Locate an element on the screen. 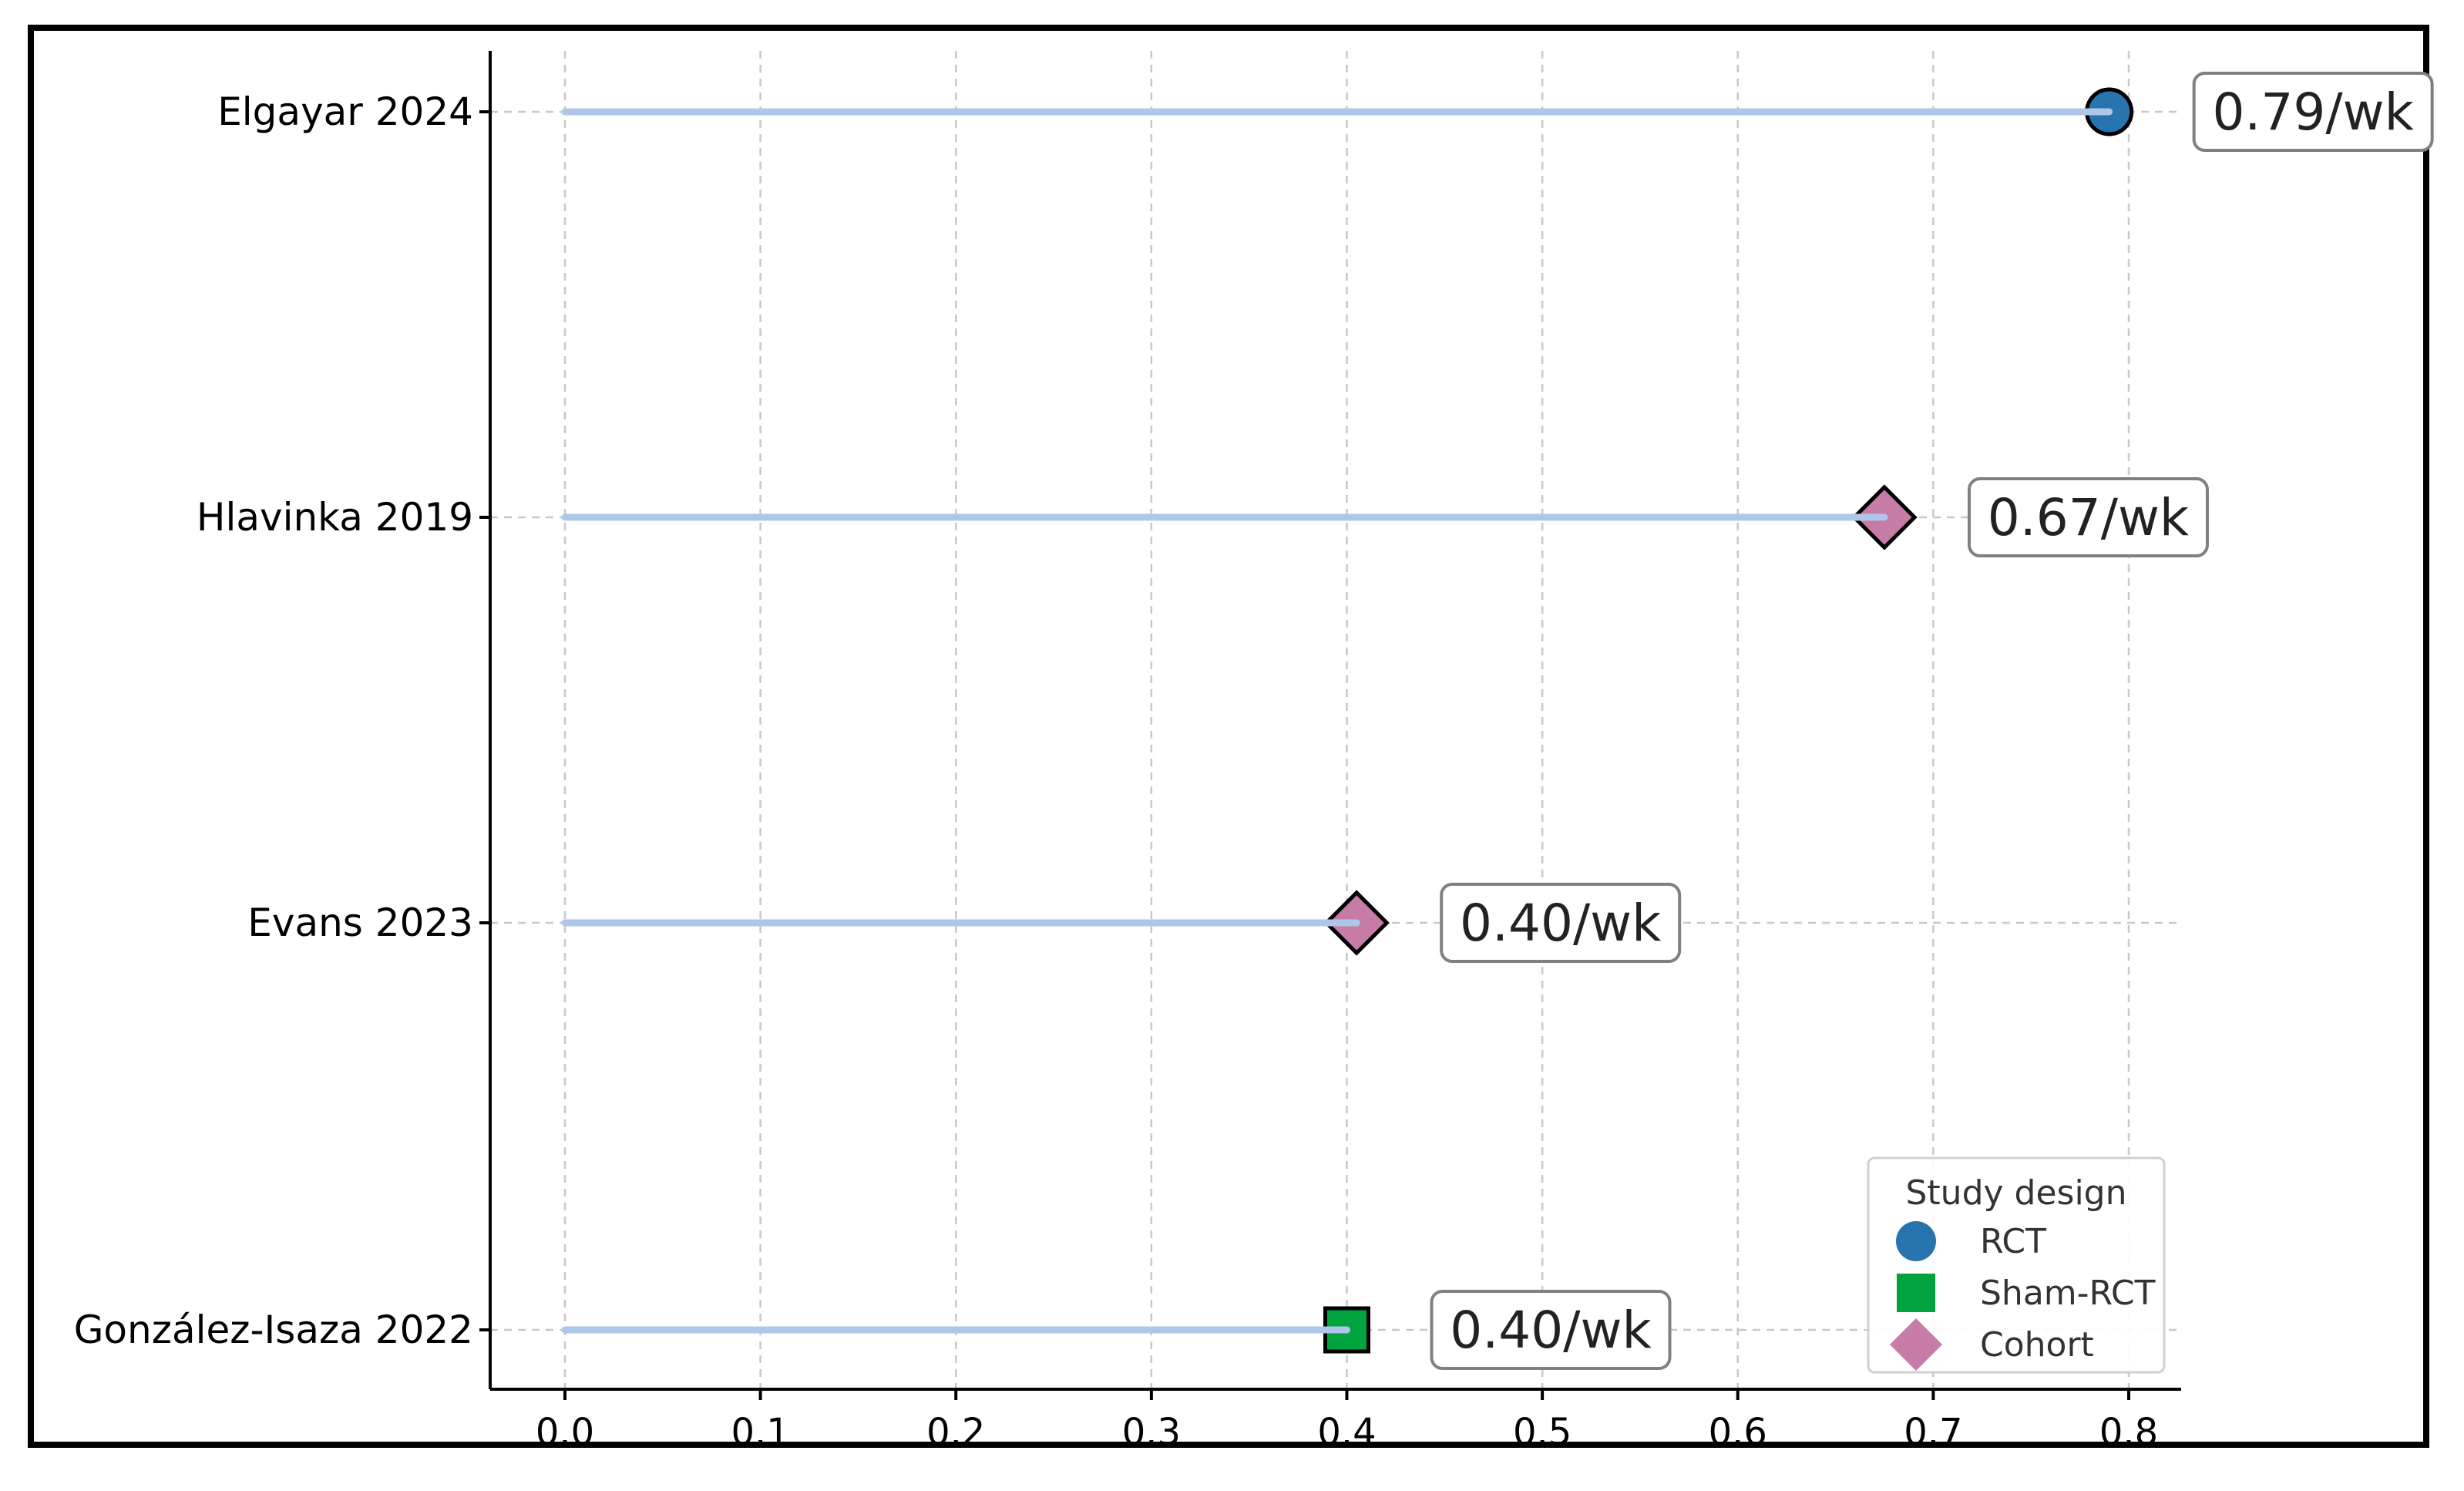 The width and height of the screenshot is (2464, 1491). x-tick-label: 0.8 is located at coordinates (2128, 1432).